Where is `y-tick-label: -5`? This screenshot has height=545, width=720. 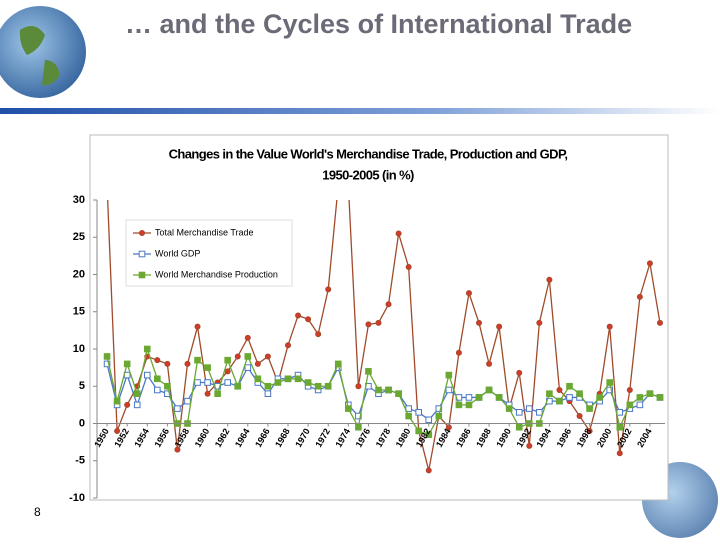
y-tick-label: -5 is located at coordinates (80, 461).